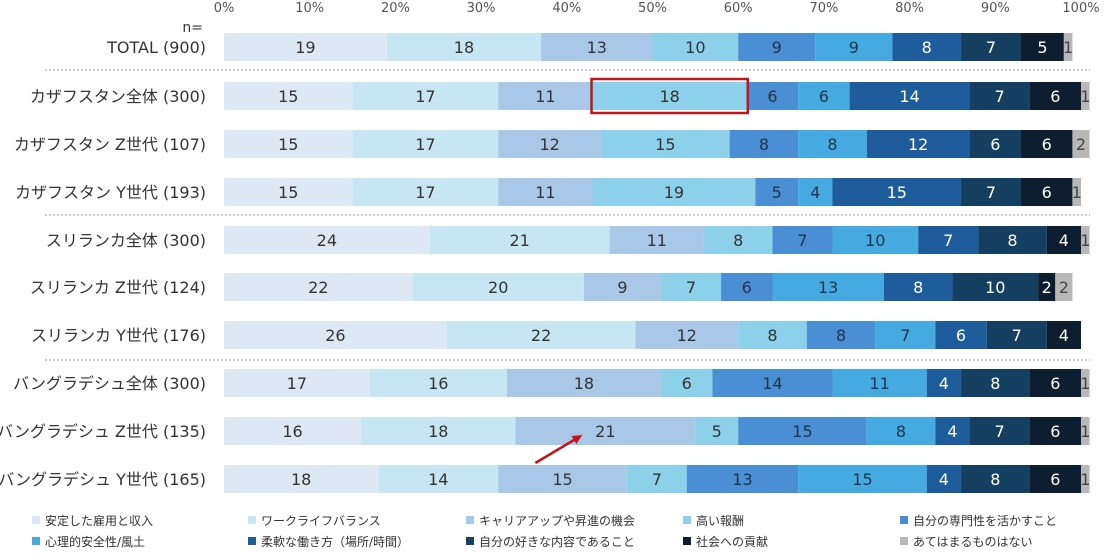 Image resolution: width=1106 pixels, height=554 pixels. Describe the element at coordinates (126, 240) in the screenshot. I see `row-label: スリランカ全体 (300)` at that location.